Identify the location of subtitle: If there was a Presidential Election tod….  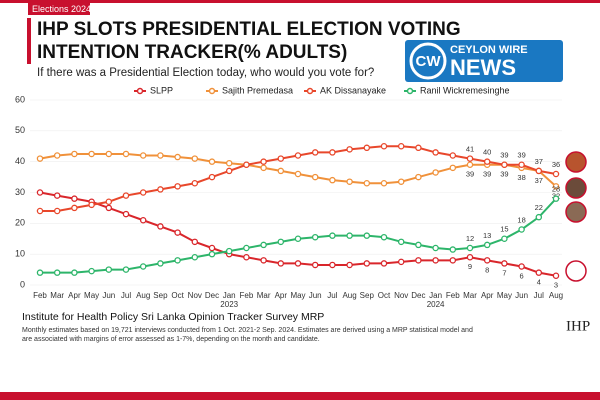
(205, 73).